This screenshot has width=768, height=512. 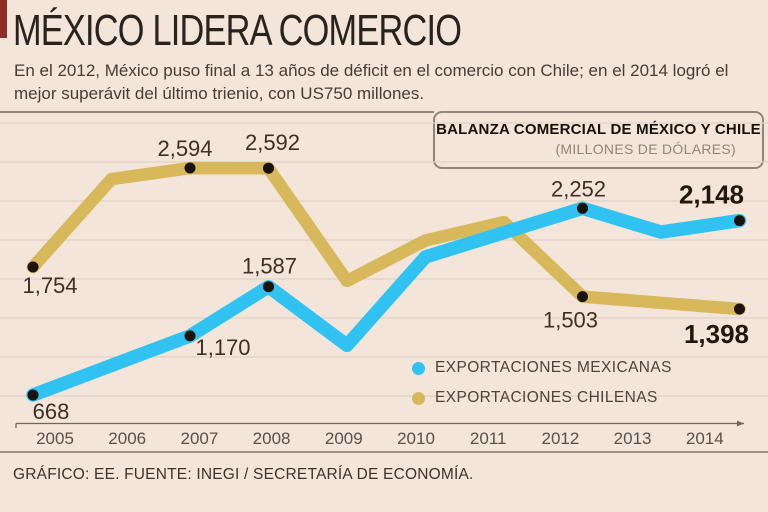 I want to click on x-axis-label: 2008, so click(x=272, y=438).